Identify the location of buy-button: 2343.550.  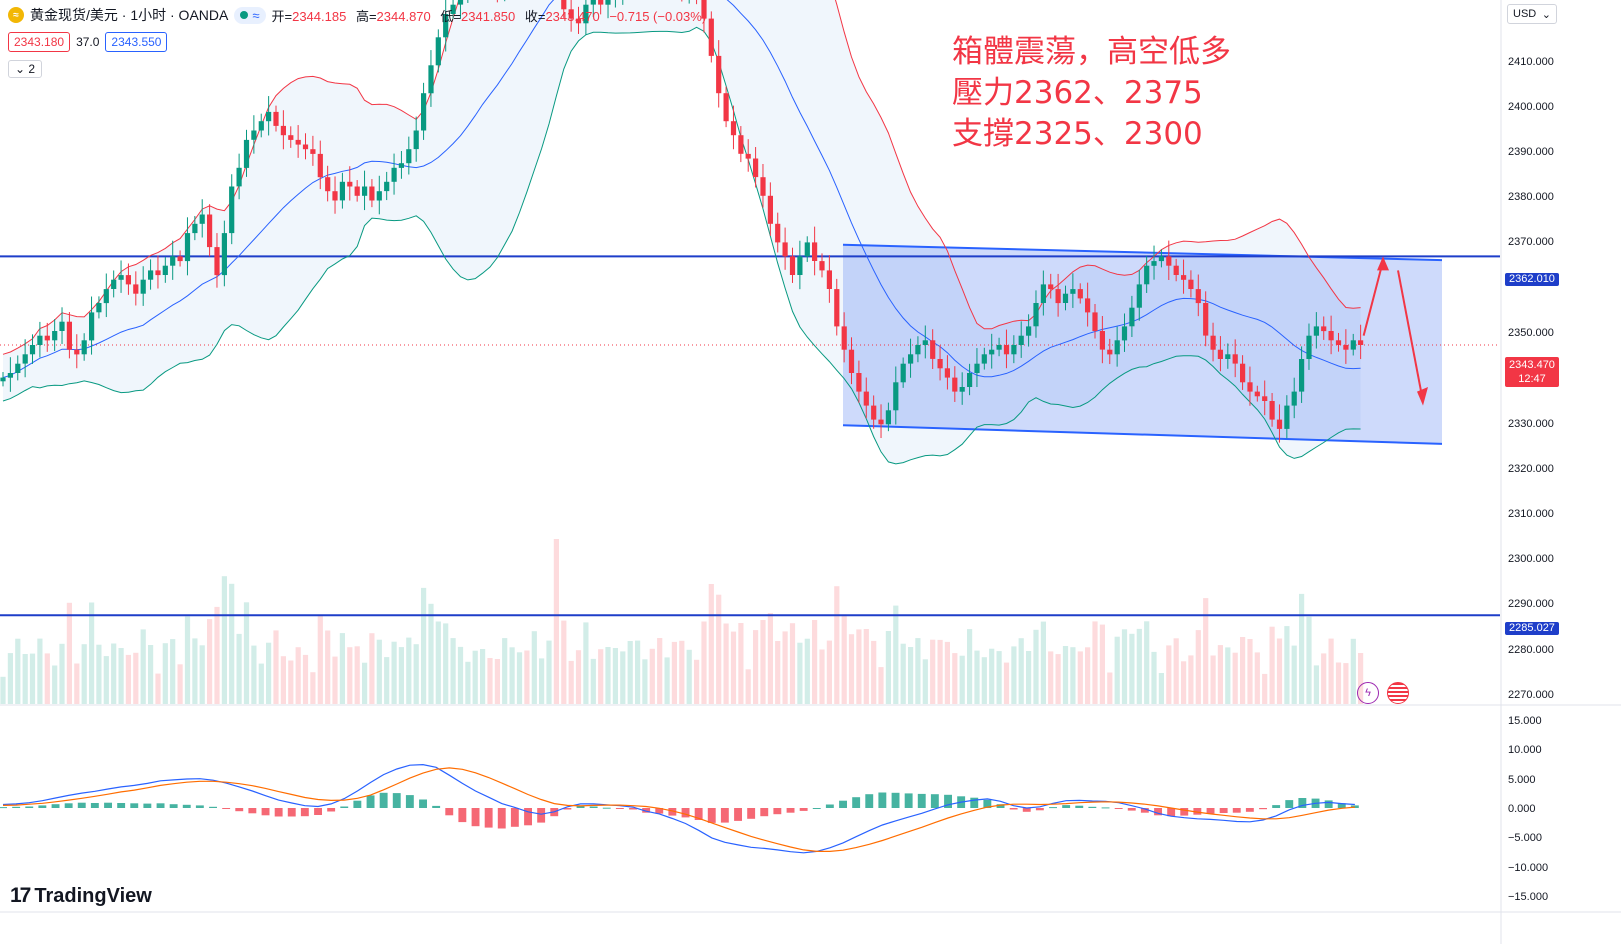
(136, 42).